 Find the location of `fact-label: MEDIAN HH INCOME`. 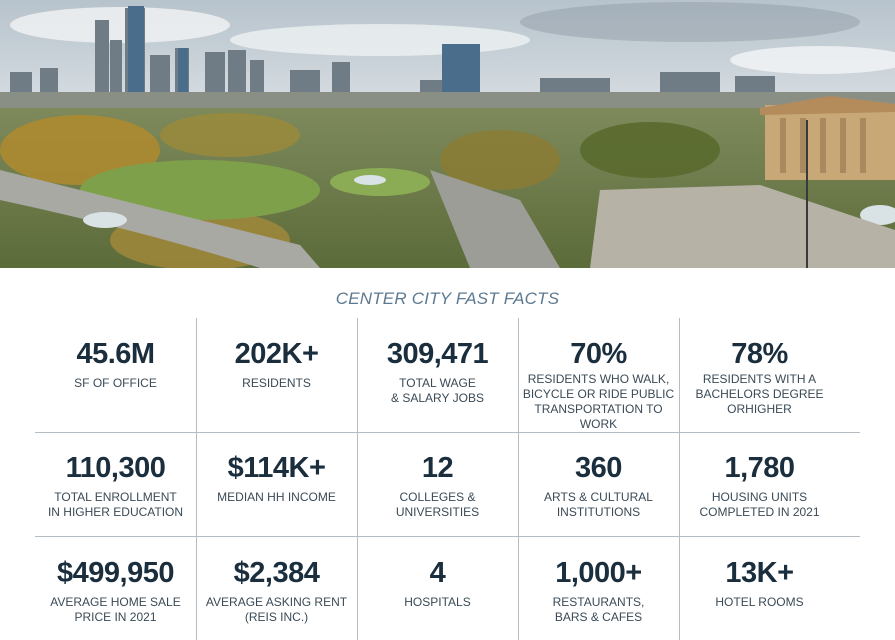

fact-label: MEDIAN HH INCOME is located at coordinates (276, 497).